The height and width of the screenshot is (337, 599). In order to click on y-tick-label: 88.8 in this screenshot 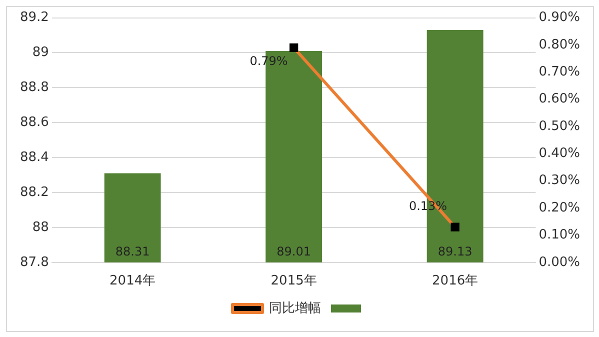, I will do `click(34, 88)`.